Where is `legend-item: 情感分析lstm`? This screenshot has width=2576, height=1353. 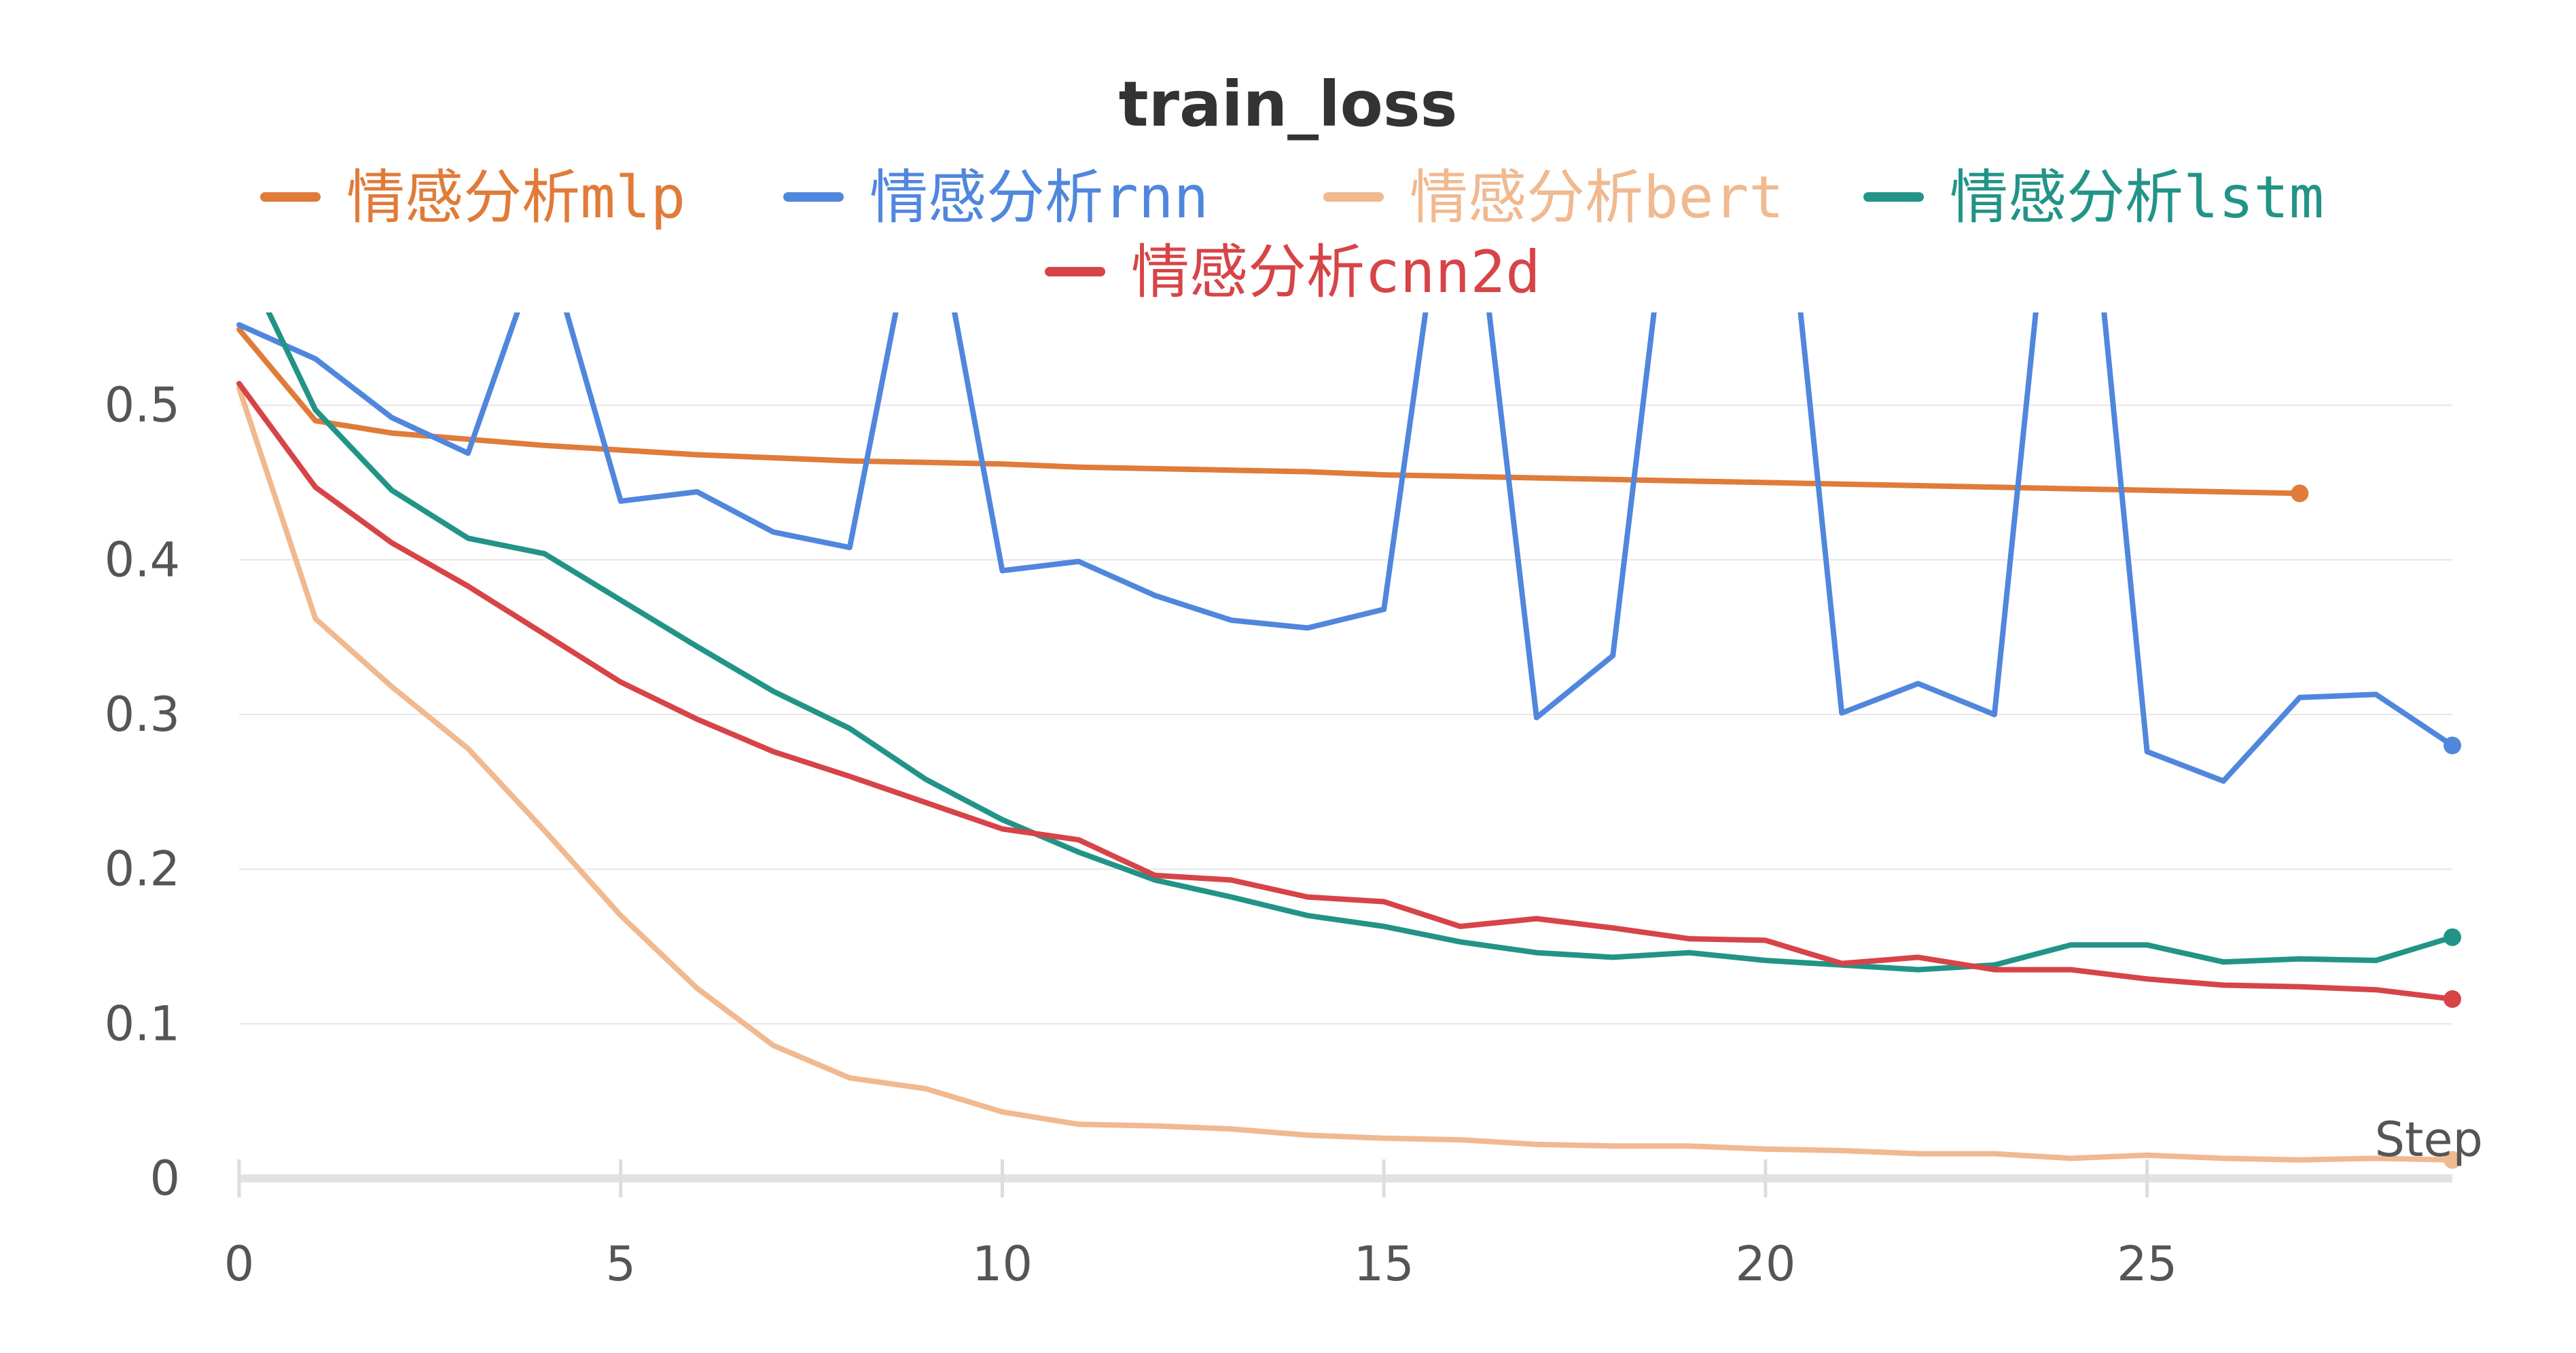 legend-item: 情感分析lstm is located at coordinates (2093, 198).